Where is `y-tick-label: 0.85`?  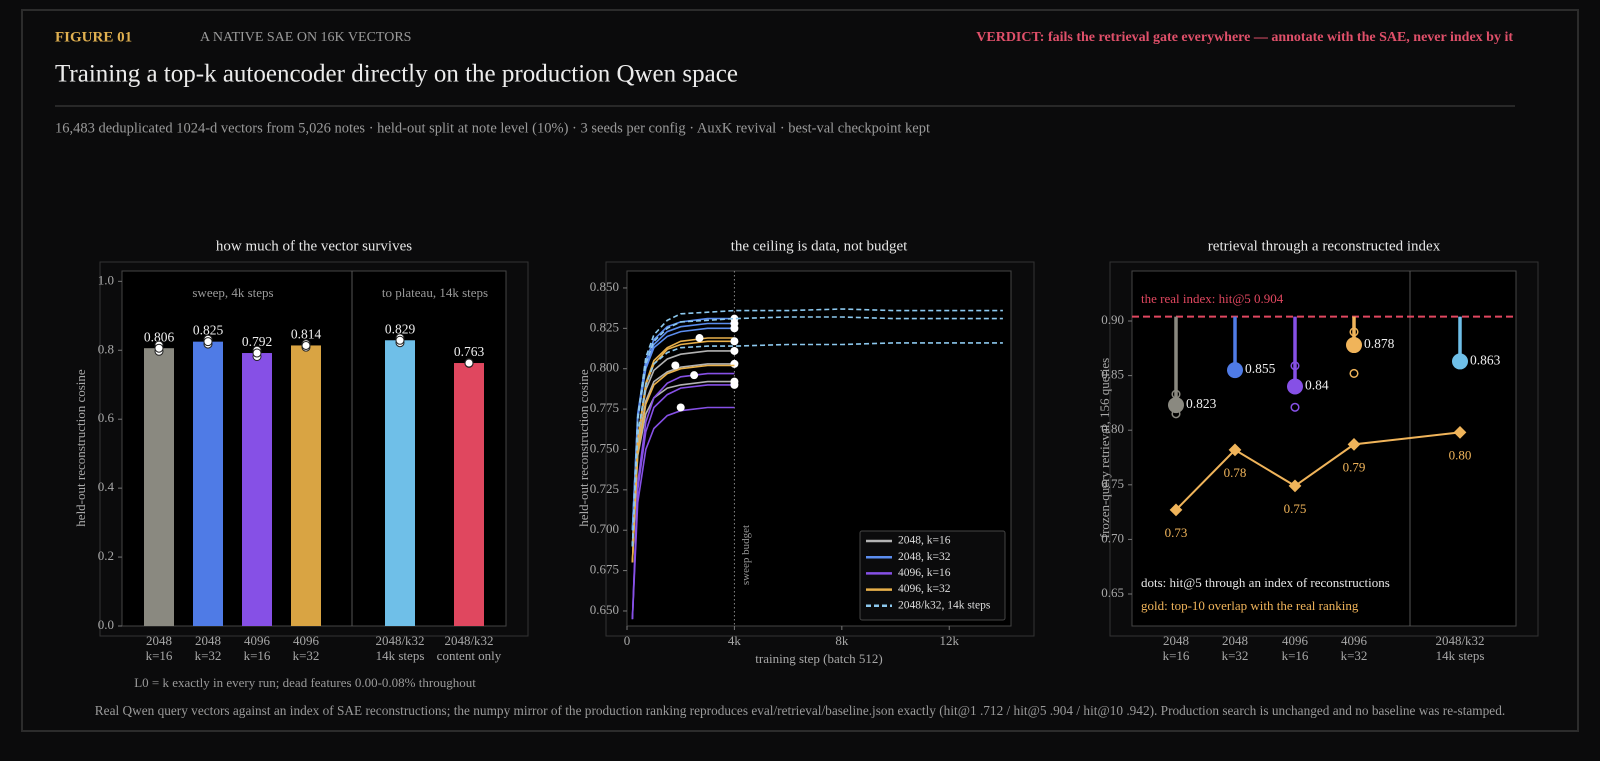
y-tick-label: 0.85 is located at coordinates (1112, 374).